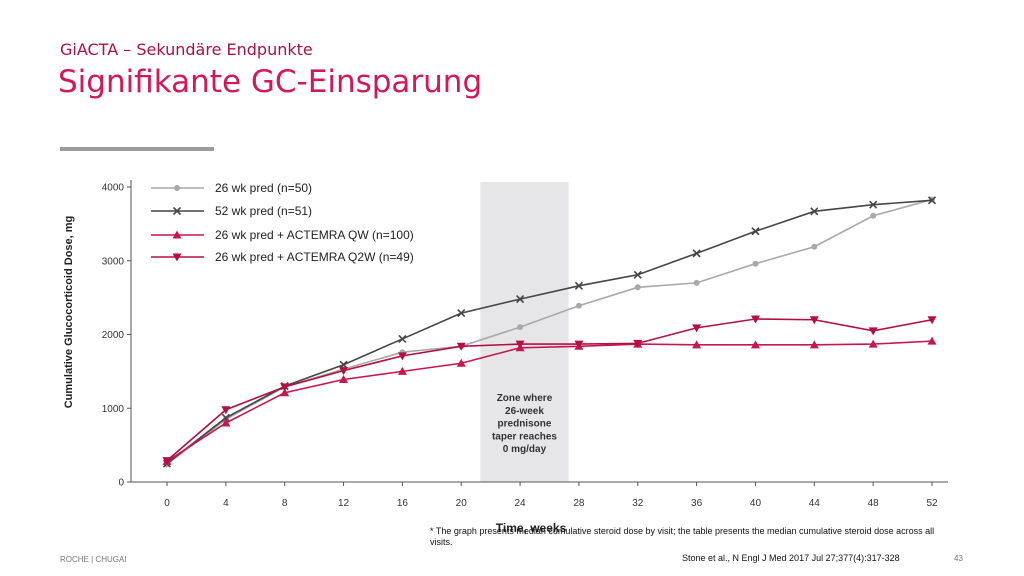 This screenshot has height=576, width=1024. I want to click on y-tick-label: 3000, so click(113, 261).